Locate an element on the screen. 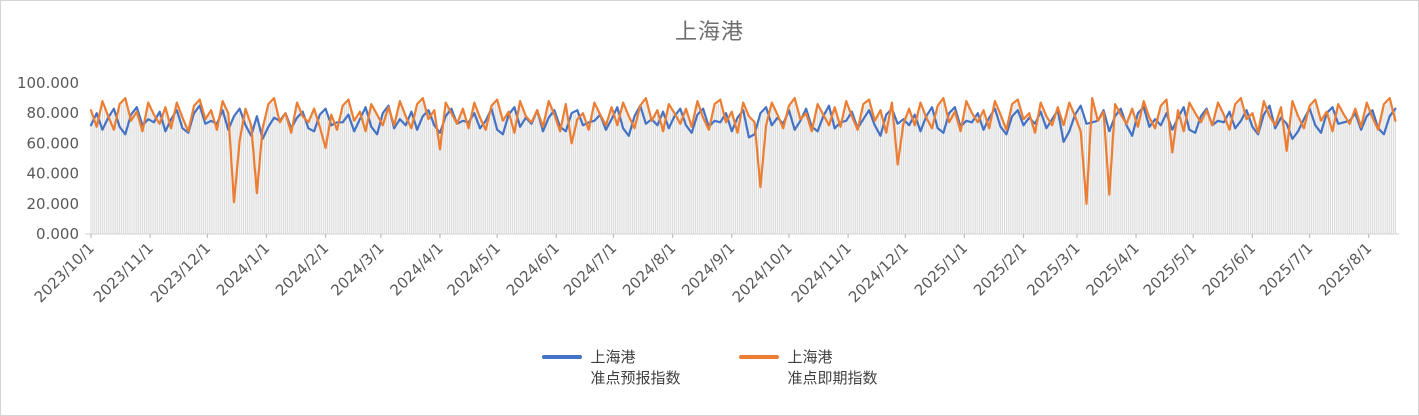  x-axis-tick-label: 2024/3/1 is located at coordinates (357, 269).